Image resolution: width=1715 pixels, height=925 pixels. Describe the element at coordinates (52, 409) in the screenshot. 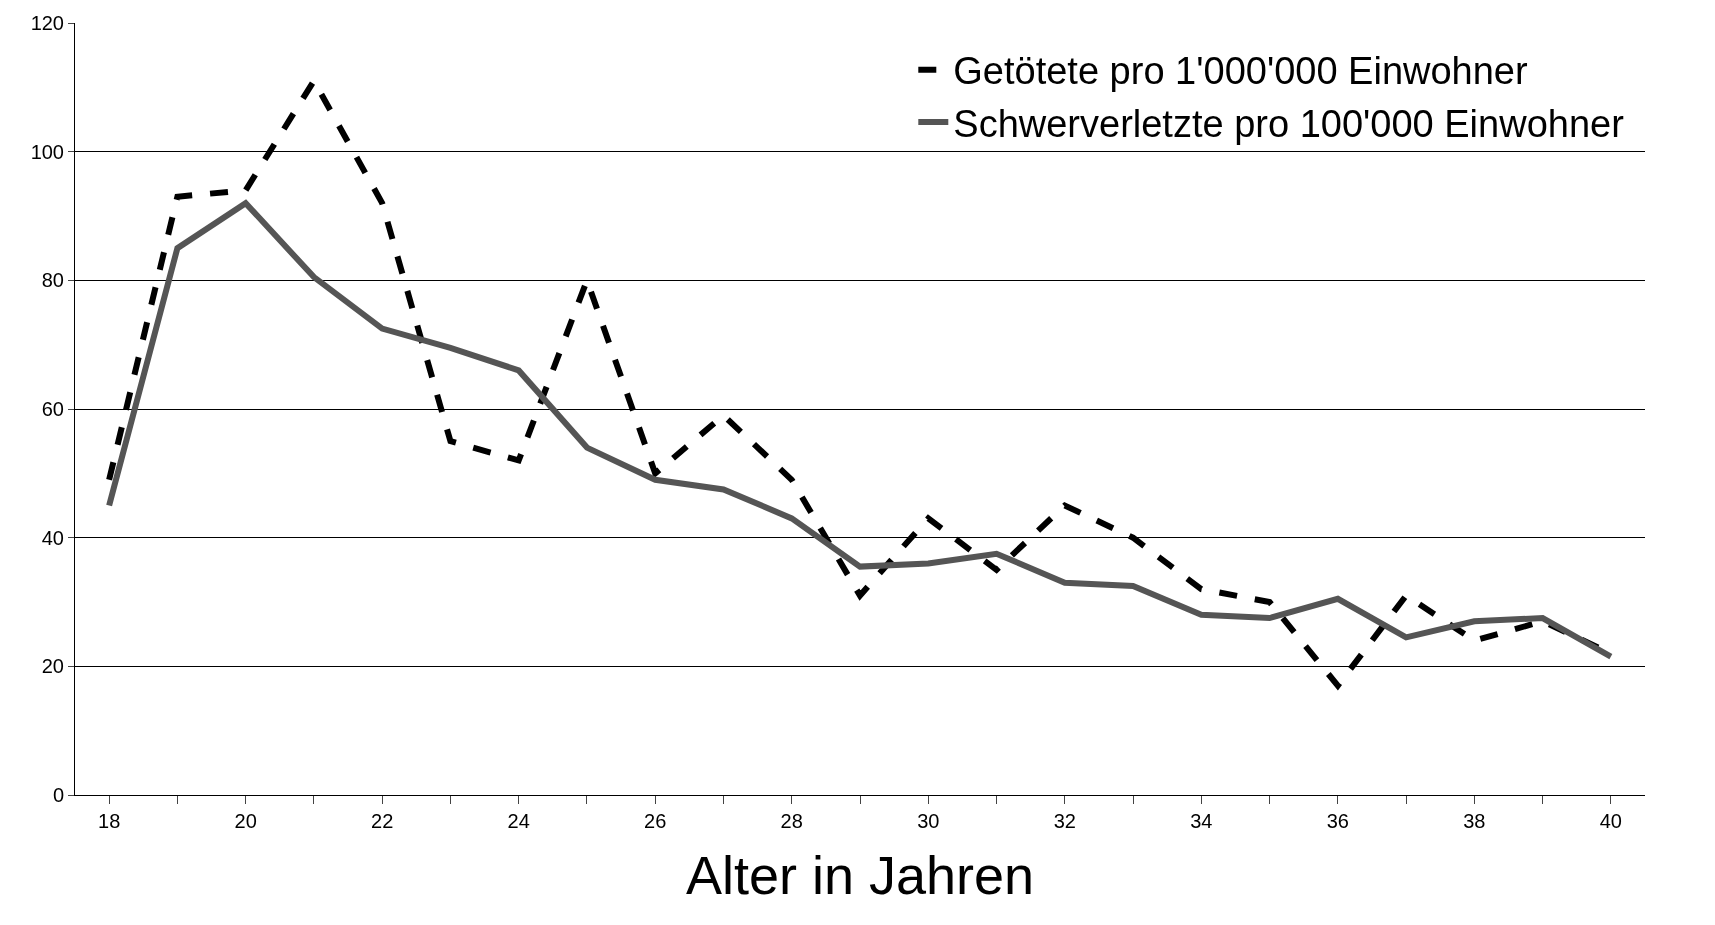

I see `y-tick-label: 60` at that location.